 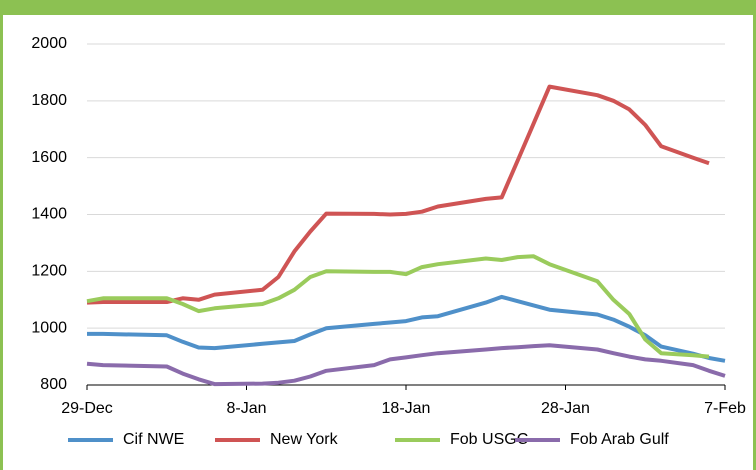 I want to click on x-tick-label: 18-Jan, so click(x=406, y=408).